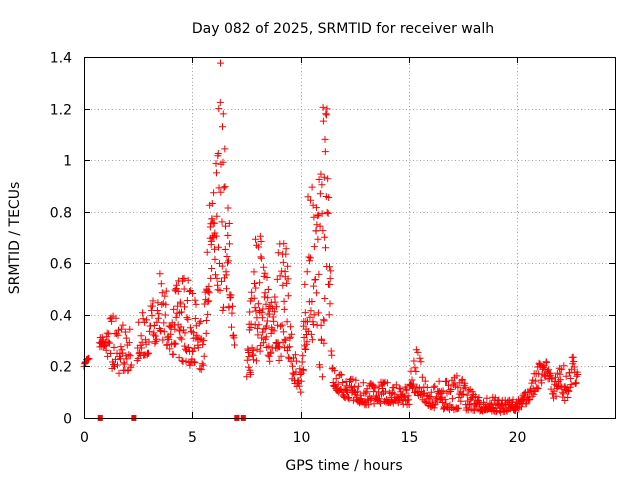 This screenshot has width=640, height=480. I want to click on y-tick-label: 1, so click(67, 162).